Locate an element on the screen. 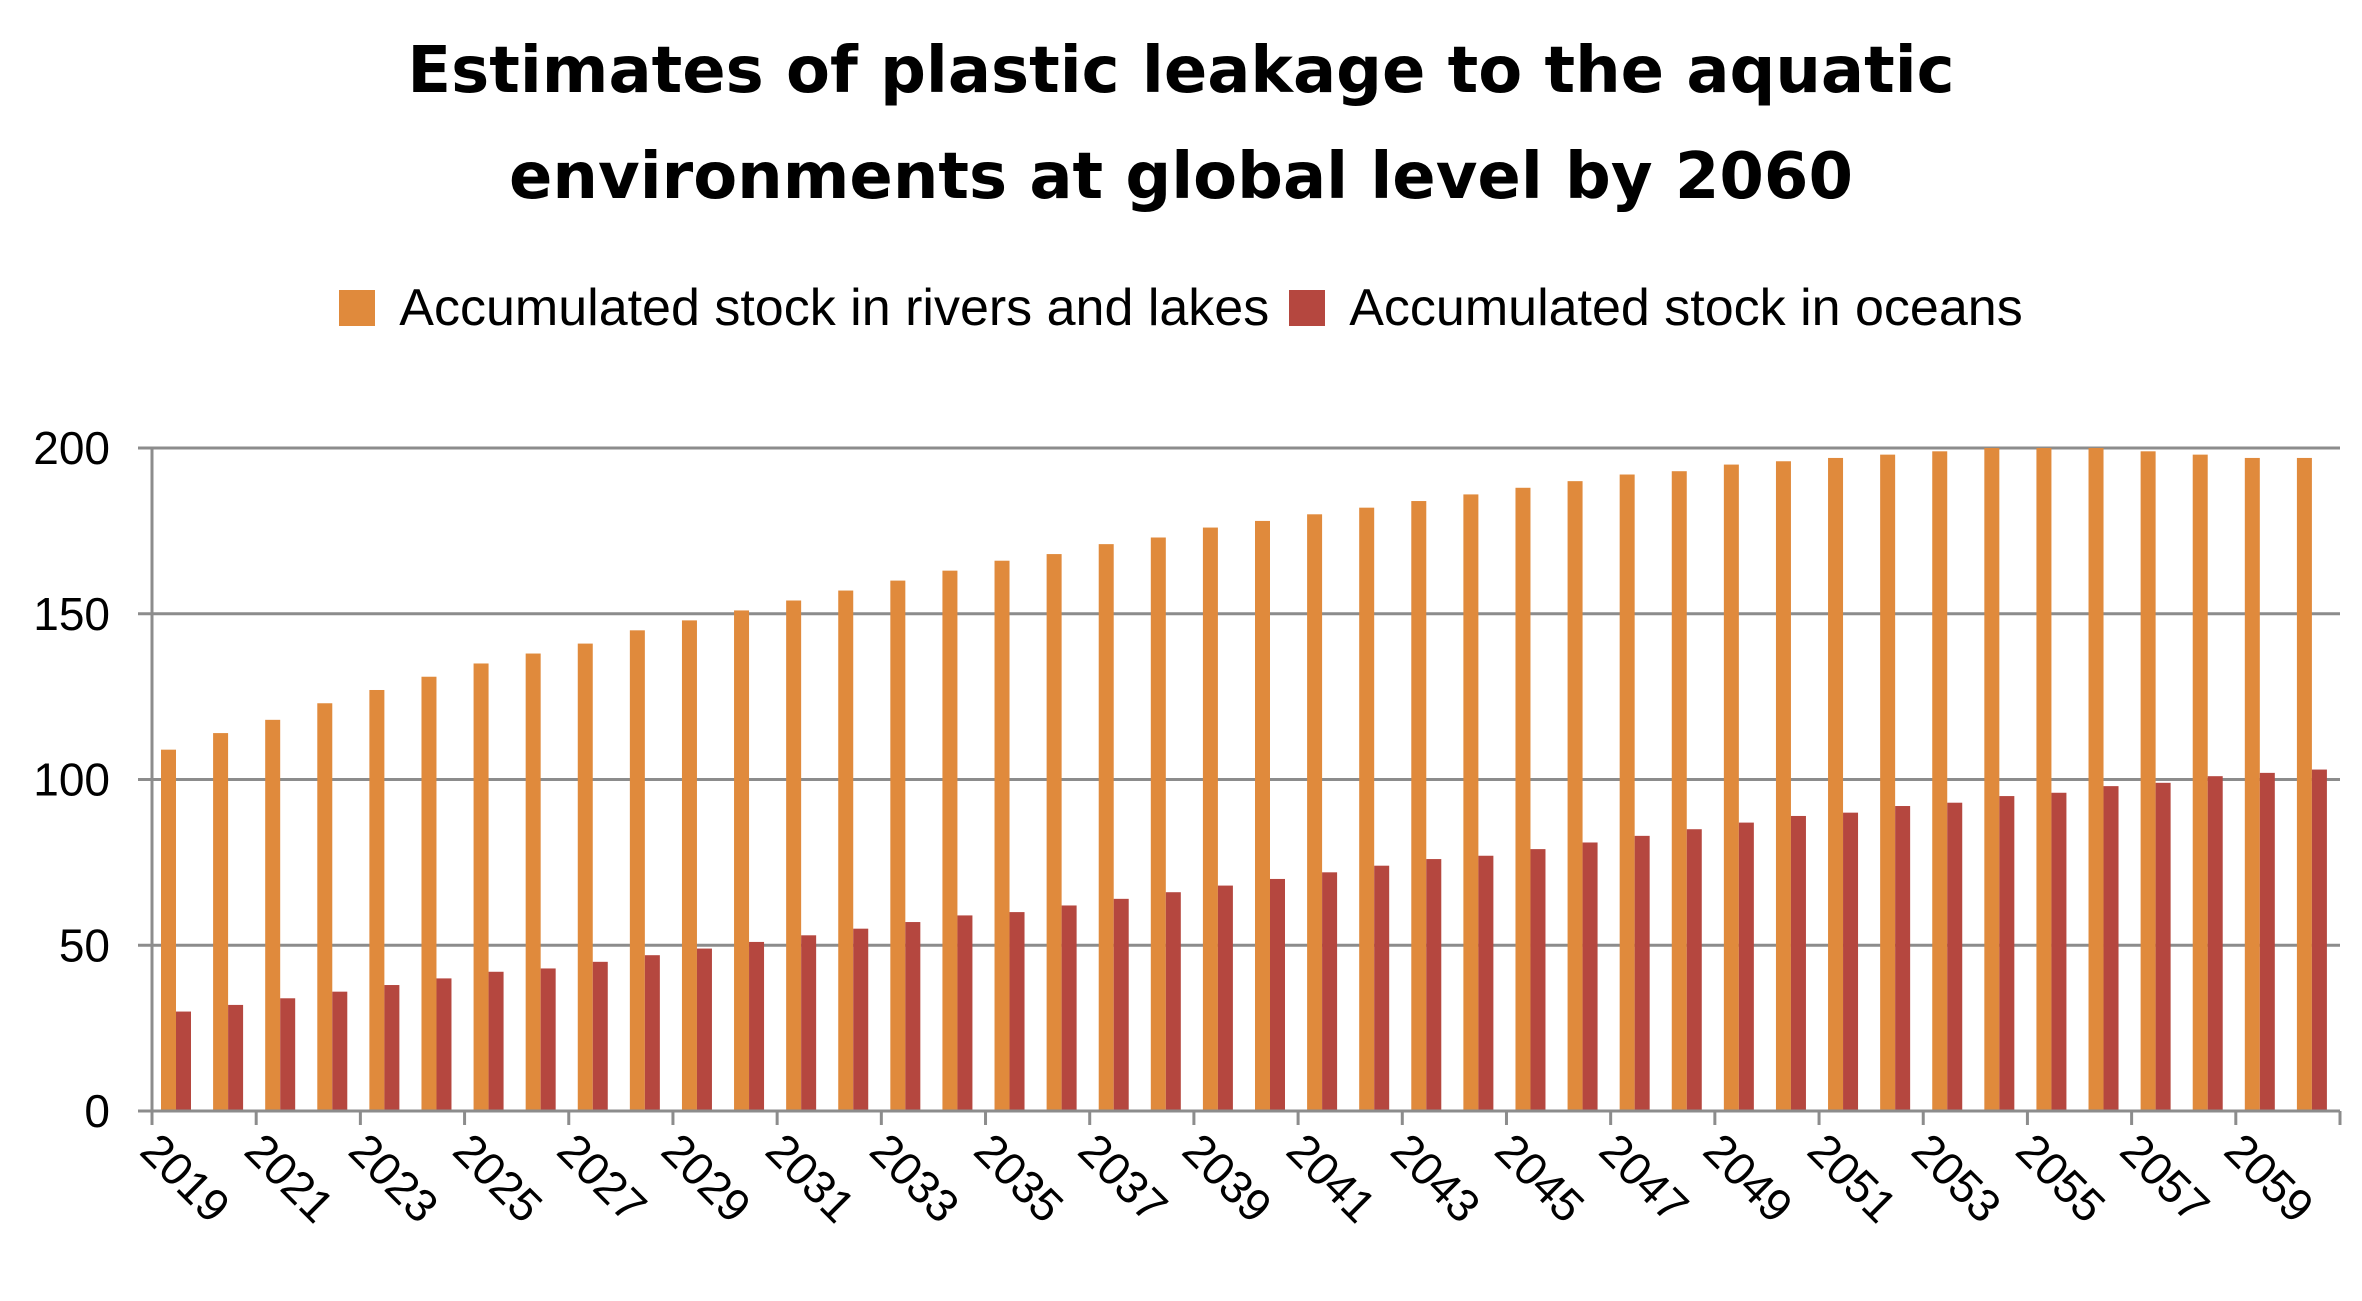 The width and height of the screenshot is (2362, 1301). bar-rivers-lakes-2025 is located at coordinates (481, 887).